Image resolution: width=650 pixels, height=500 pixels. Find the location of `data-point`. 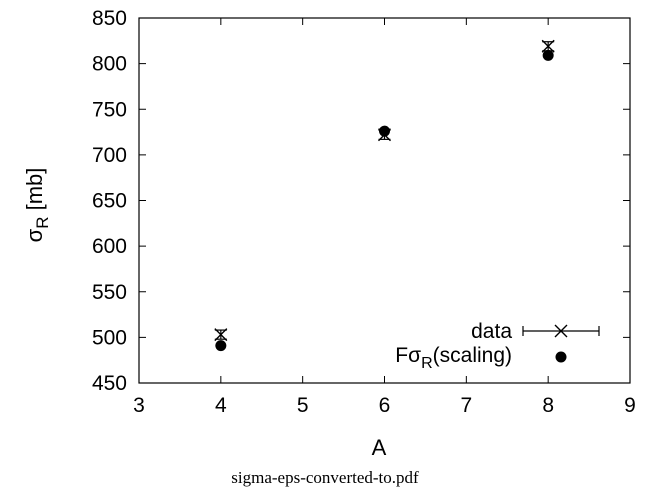

data-point is located at coordinates (221, 335).